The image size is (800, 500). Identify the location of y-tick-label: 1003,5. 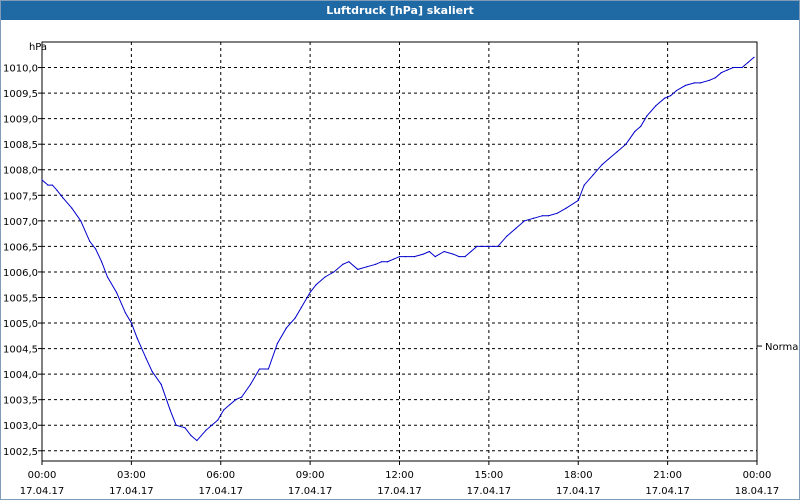
(20, 401).